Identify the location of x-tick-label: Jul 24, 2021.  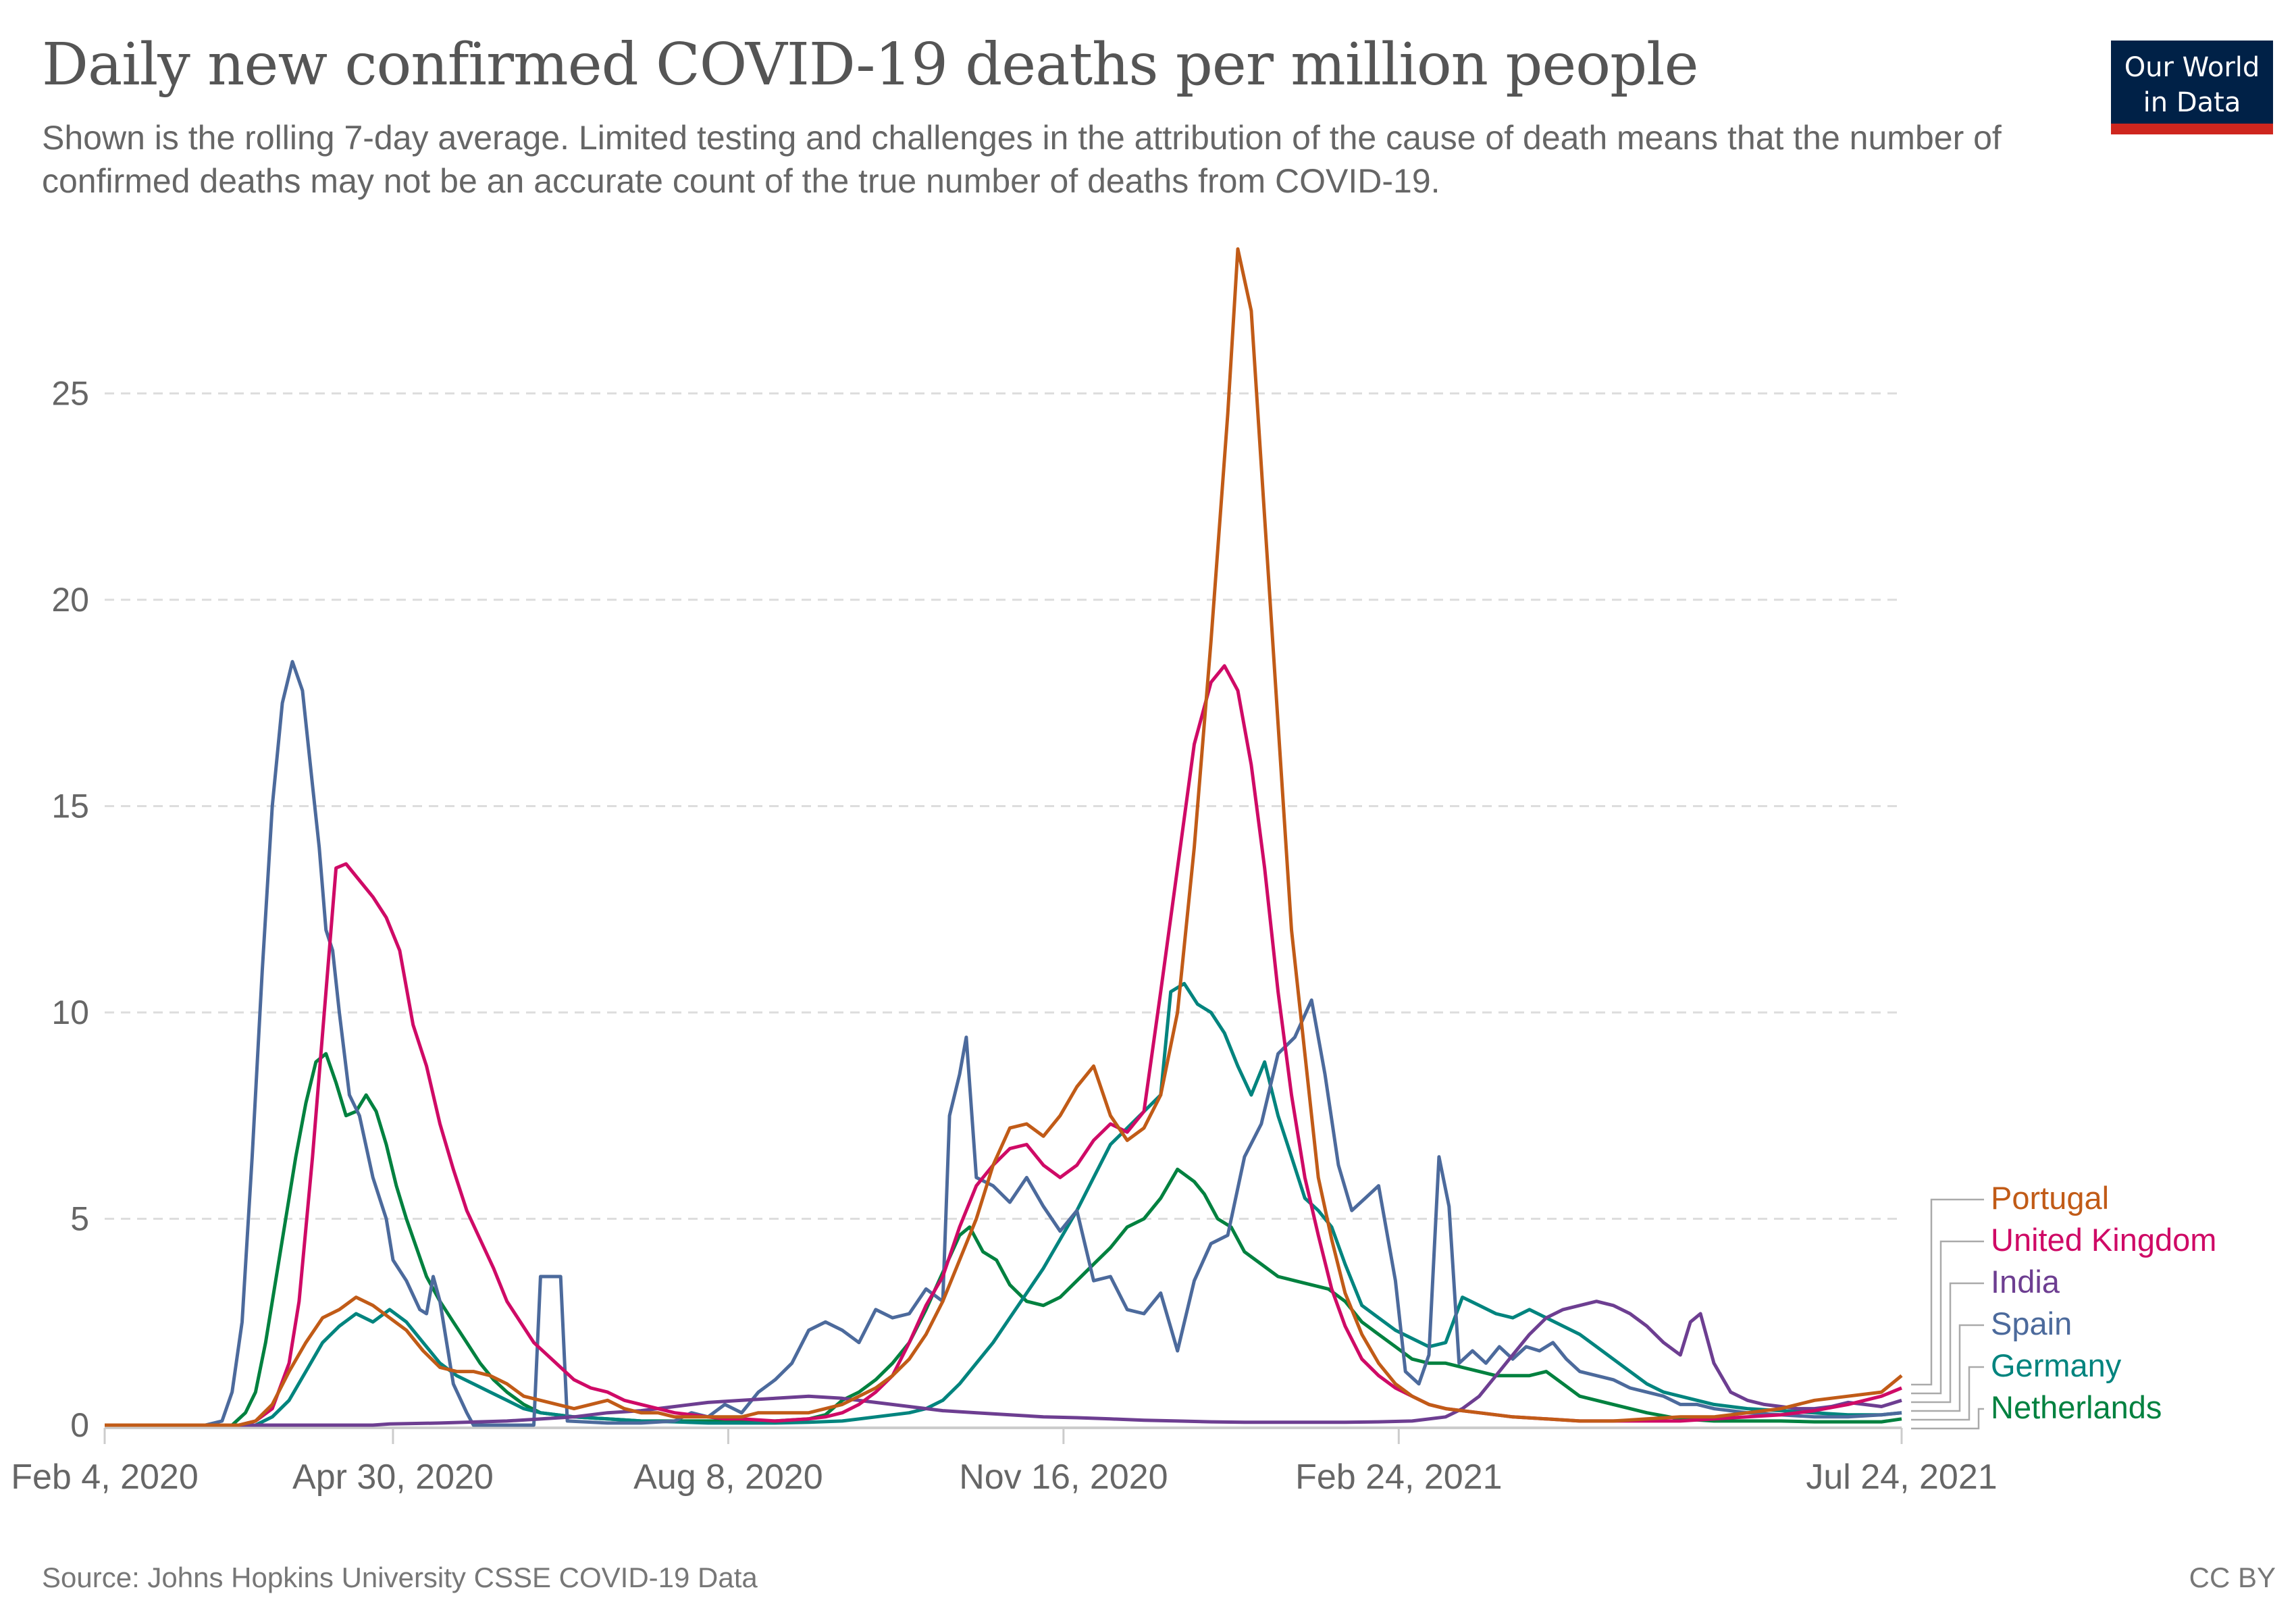
(1901, 1477).